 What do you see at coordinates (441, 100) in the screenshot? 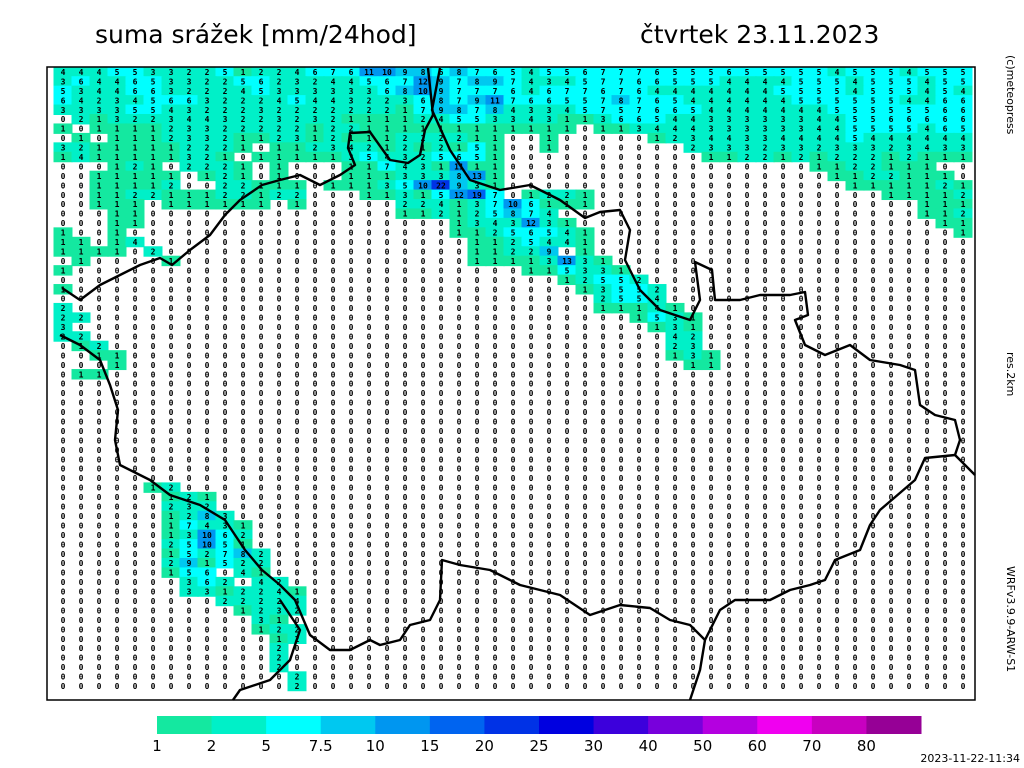
I see `precip-value: 8` at bounding box center [441, 100].